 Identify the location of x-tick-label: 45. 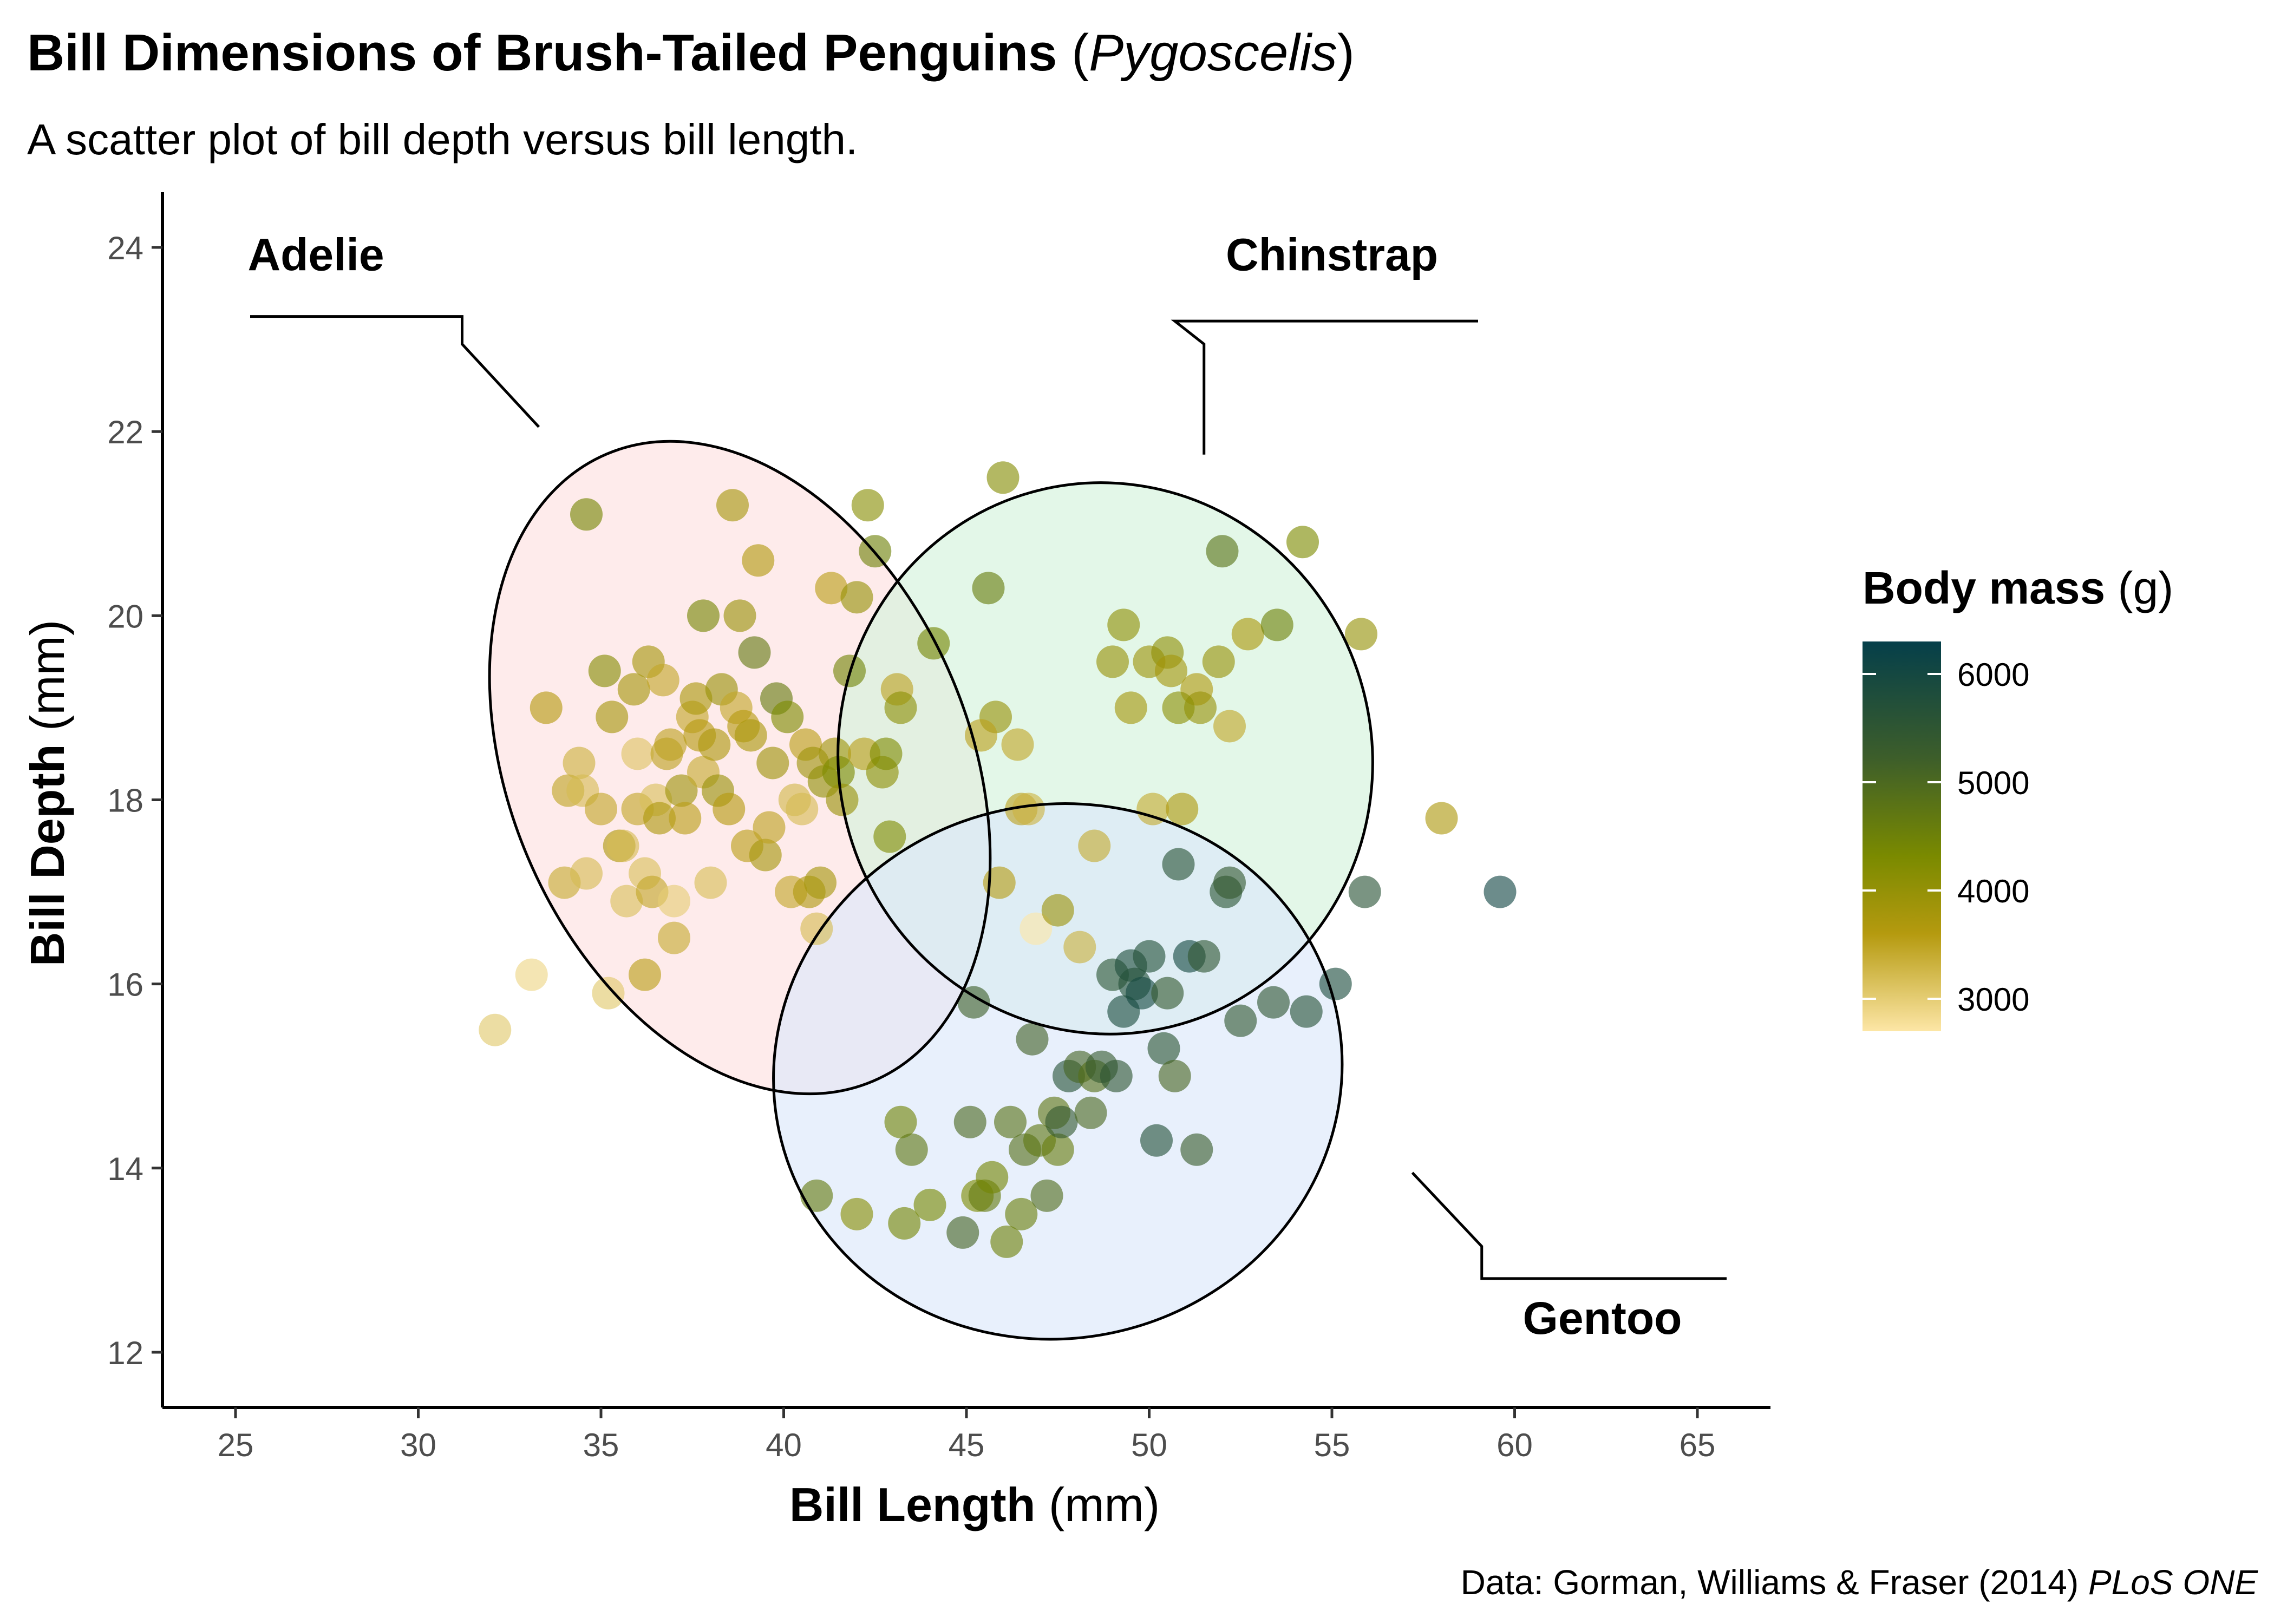
(967, 1445).